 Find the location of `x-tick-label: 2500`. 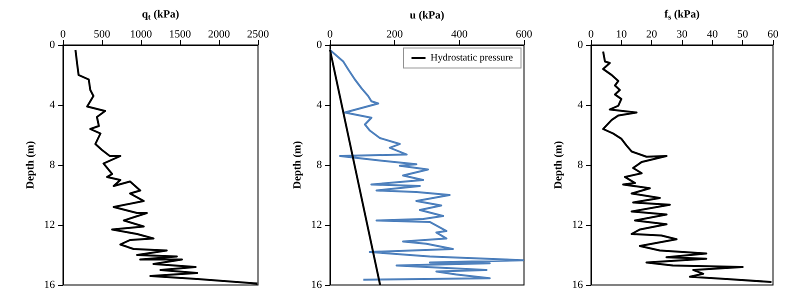

x-tick-label: 2500 is located at coordinates (258, 34).